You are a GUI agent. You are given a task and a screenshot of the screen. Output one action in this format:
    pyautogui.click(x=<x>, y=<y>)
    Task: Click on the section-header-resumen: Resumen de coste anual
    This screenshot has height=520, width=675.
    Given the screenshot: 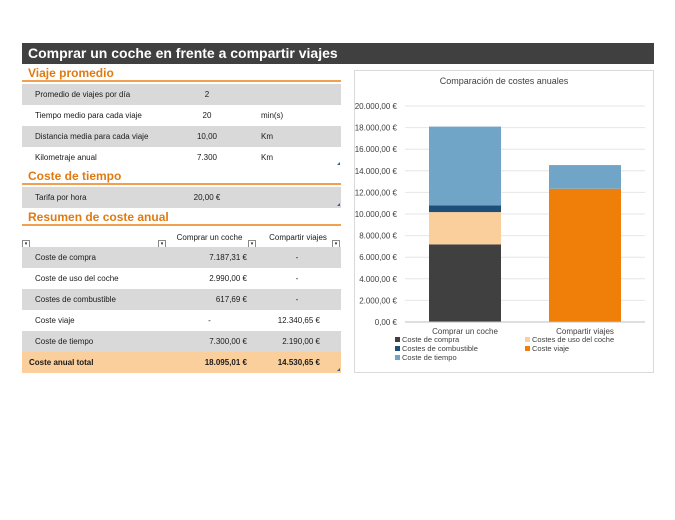 What is the action you would take?
    pyautogui.click(x=181, y=217)
    